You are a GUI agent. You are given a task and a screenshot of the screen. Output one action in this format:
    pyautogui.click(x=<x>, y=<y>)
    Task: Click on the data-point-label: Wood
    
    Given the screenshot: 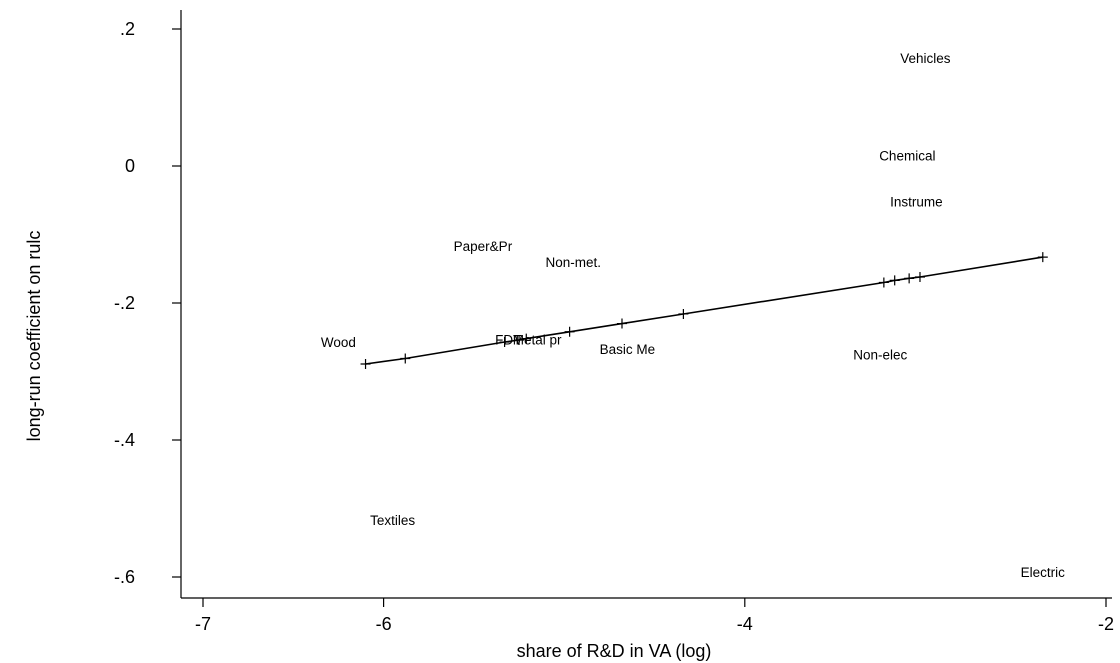 What is the action you would take?
    pyautogui.click(x=338, y=342)
    